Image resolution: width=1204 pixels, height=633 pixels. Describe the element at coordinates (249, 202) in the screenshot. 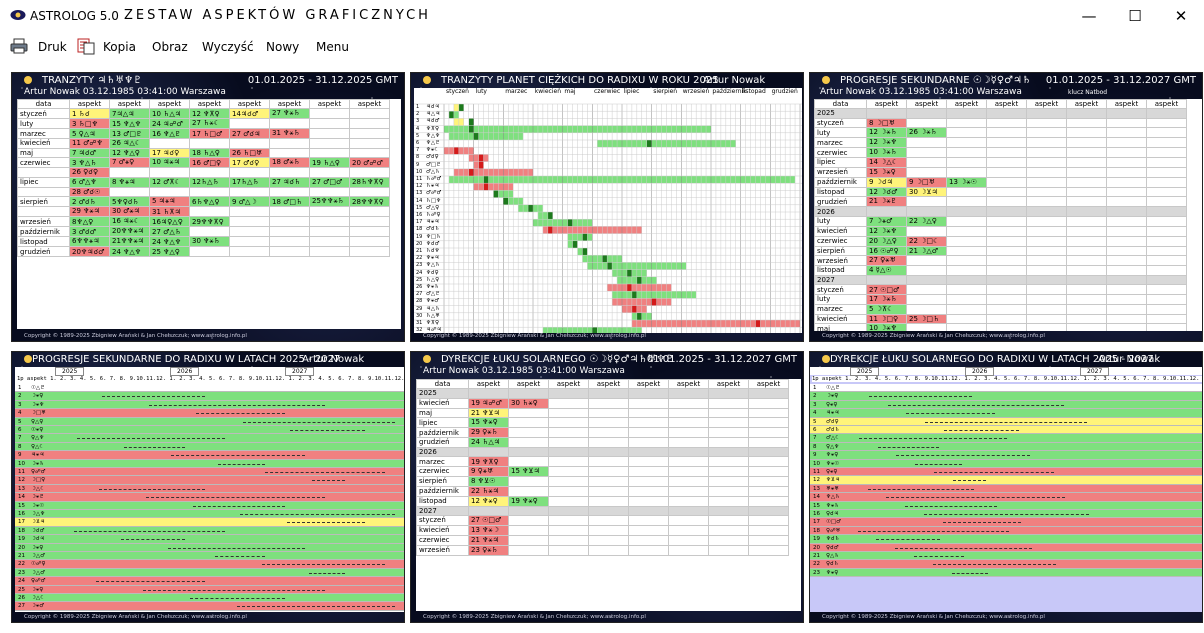

I see `aspect-cell: 9 ♂△☽` at that location.